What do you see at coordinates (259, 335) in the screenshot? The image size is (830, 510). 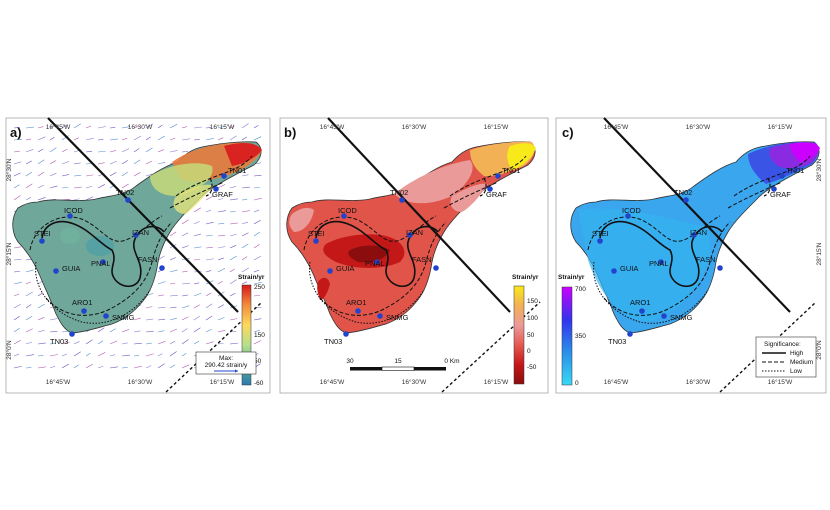 I see `colorbar-tick: 150` at bounding box center [259, 335].